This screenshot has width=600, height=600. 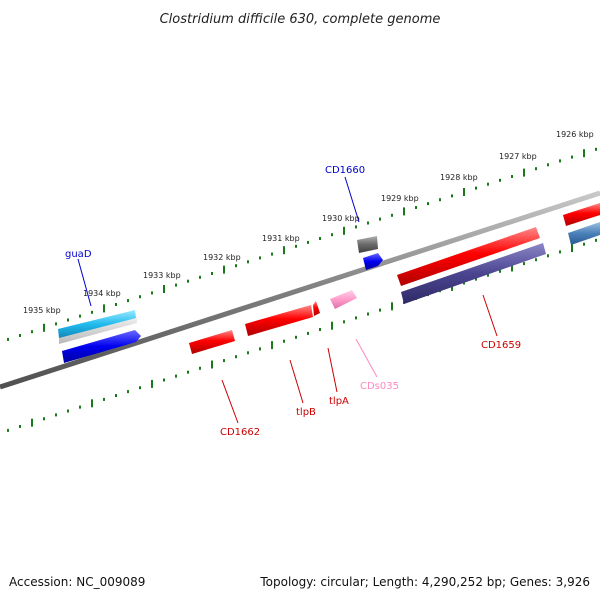 What do you see at coordinates (490, 315) in the screenshot?
I see `leader-cd1659` at bounding box center [490, 315].